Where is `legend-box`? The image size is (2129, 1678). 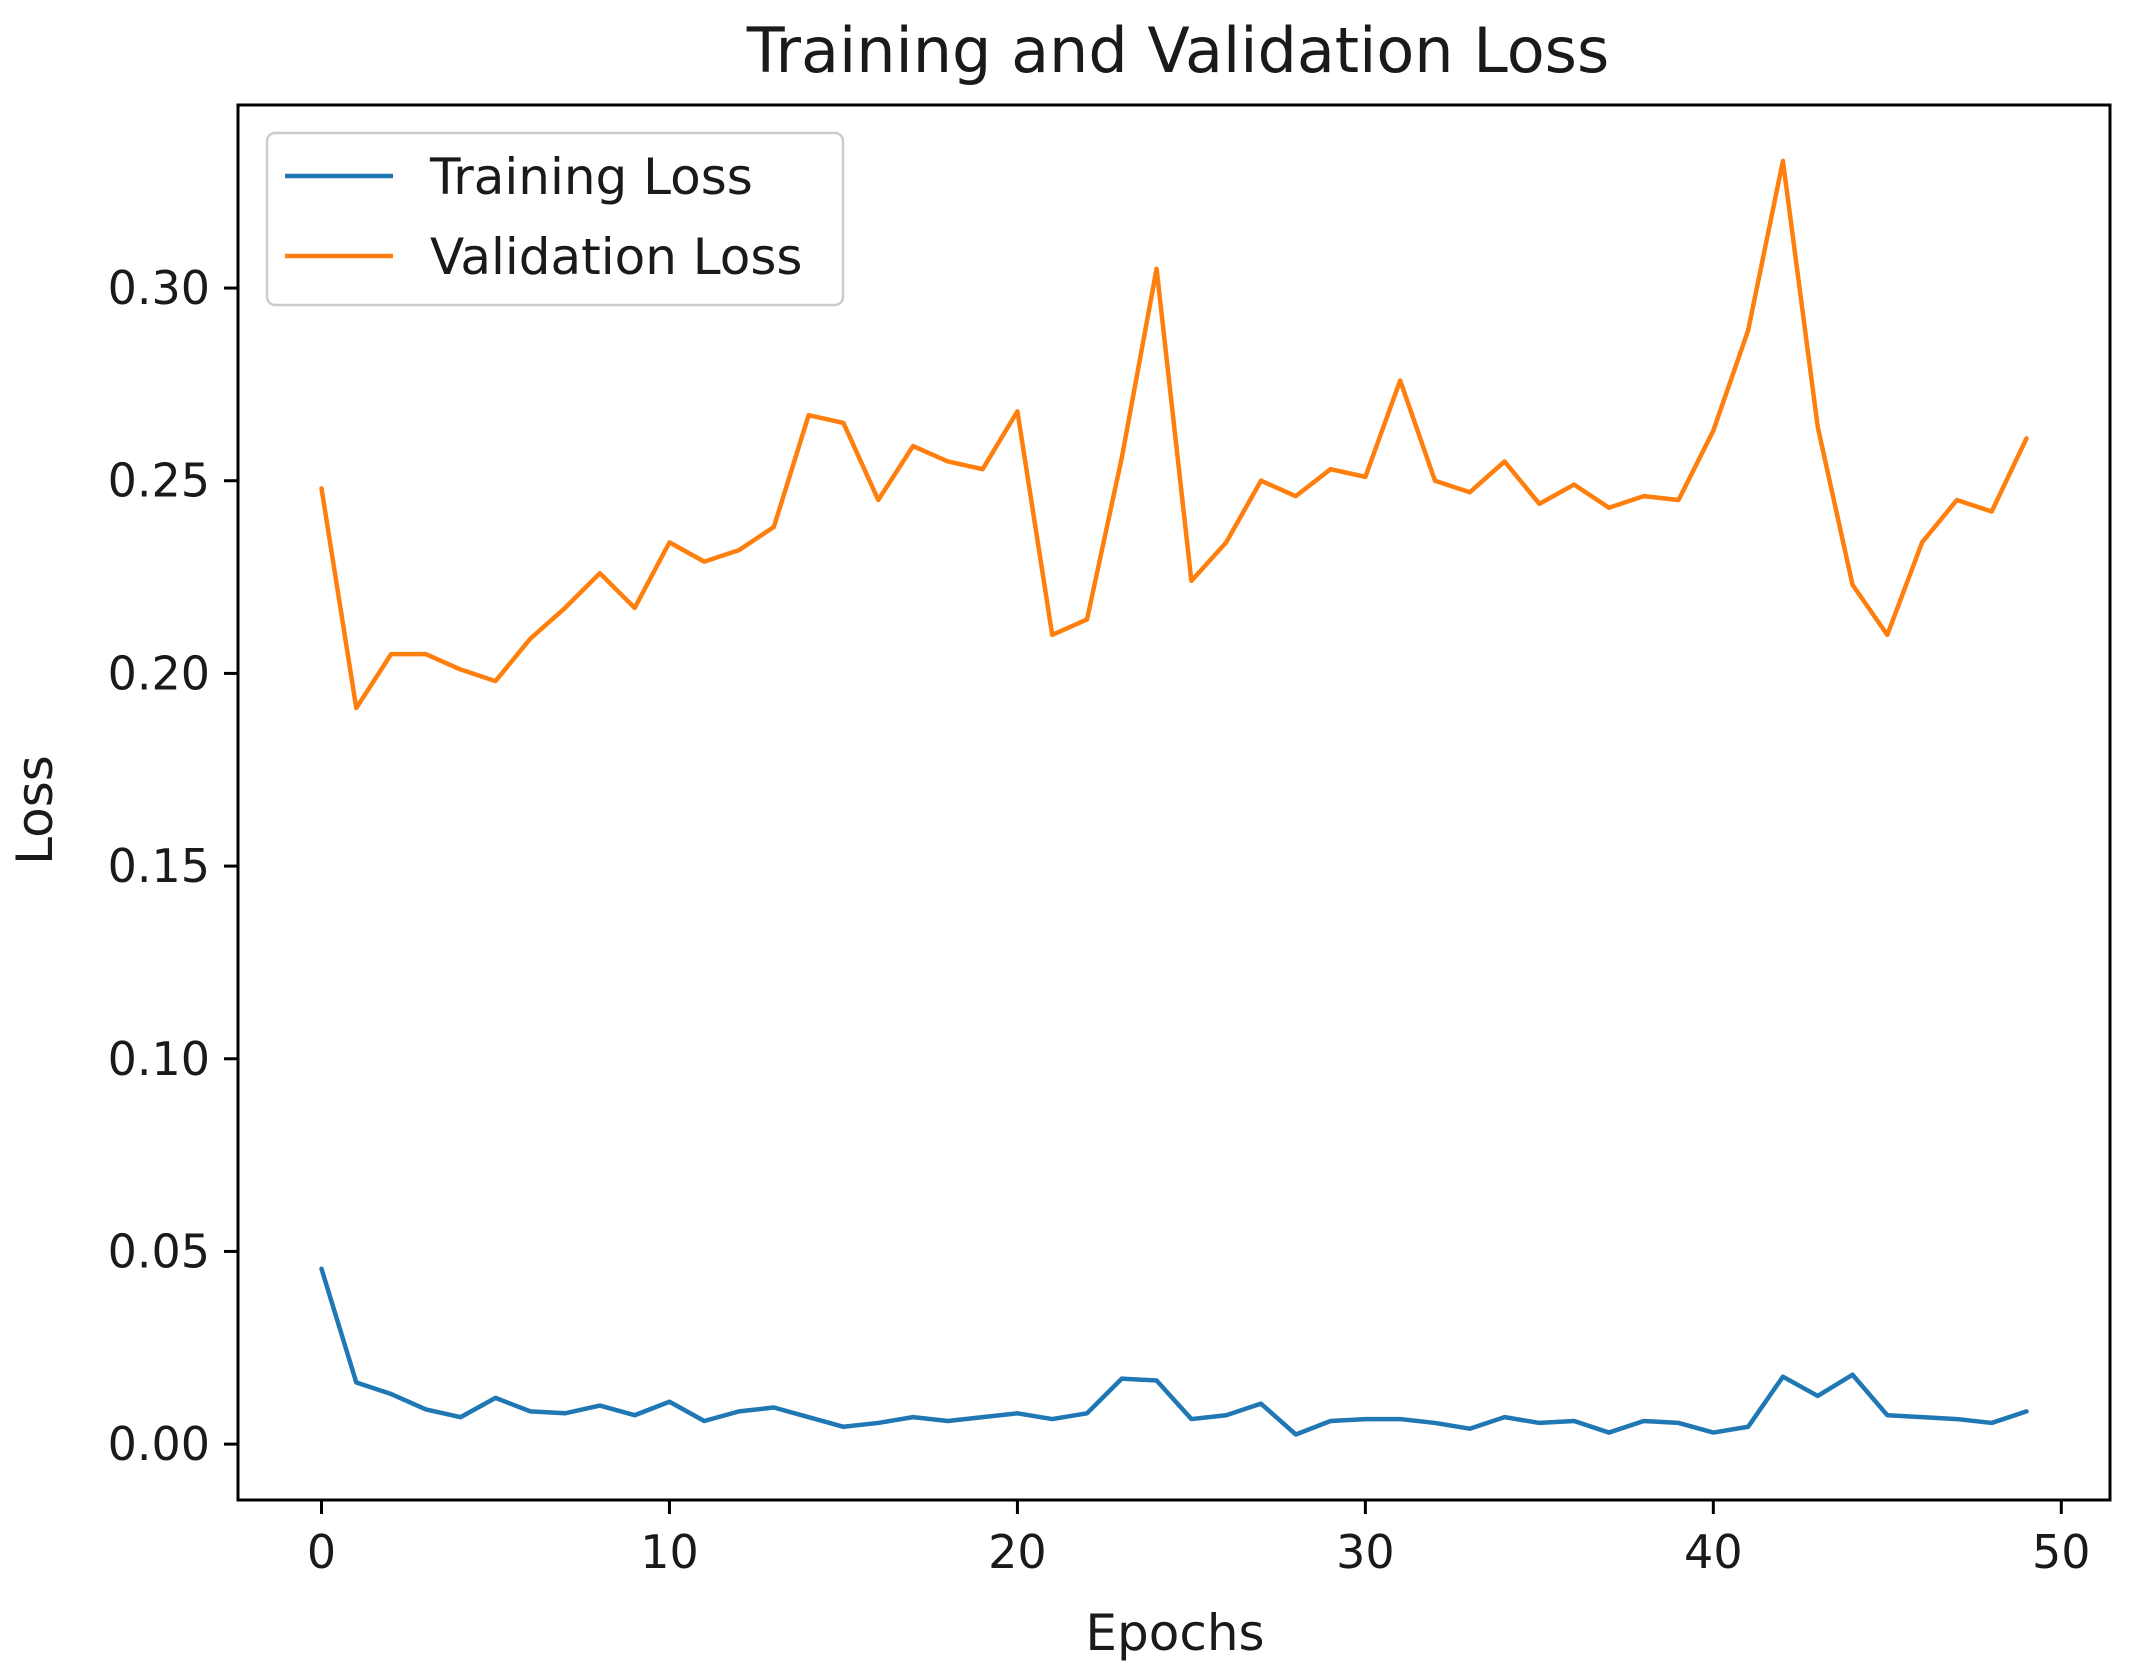
legend-box is located at coordinates (555, 219).